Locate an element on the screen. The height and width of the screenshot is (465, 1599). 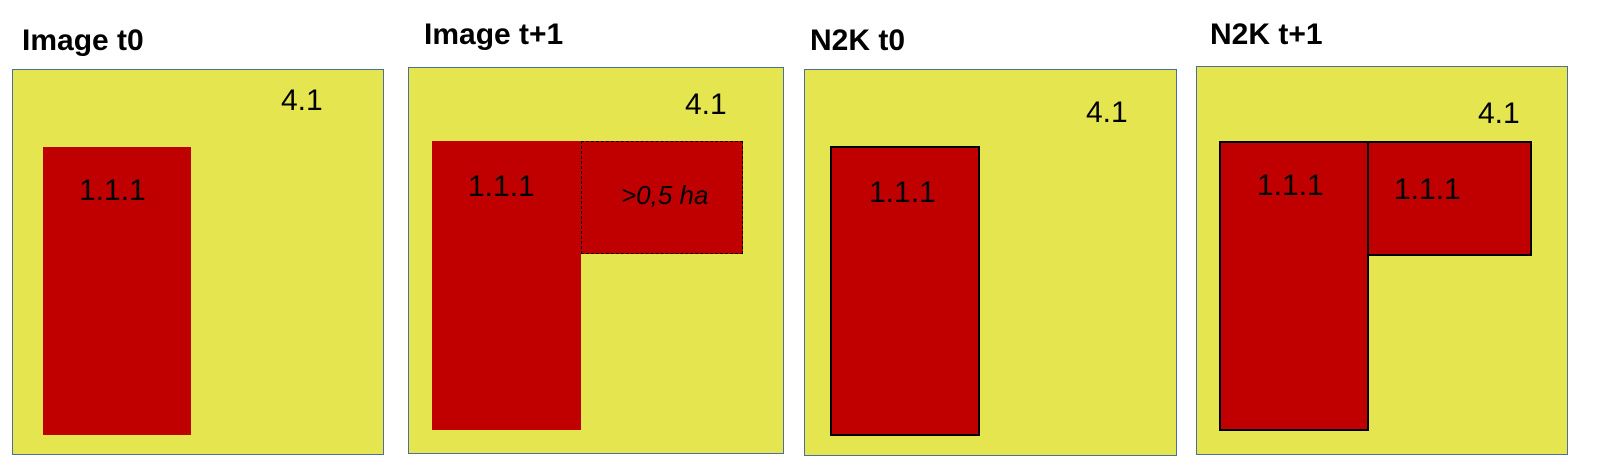
panel-title-image-t1: Image t+1 is located at coordinates (494, 34).